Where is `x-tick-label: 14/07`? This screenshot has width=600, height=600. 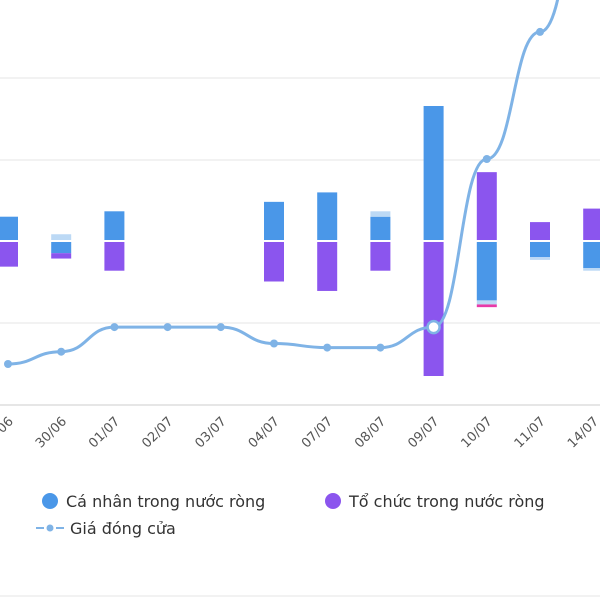 x-tick-label: 14/07 is located at coordinates (582, 432).